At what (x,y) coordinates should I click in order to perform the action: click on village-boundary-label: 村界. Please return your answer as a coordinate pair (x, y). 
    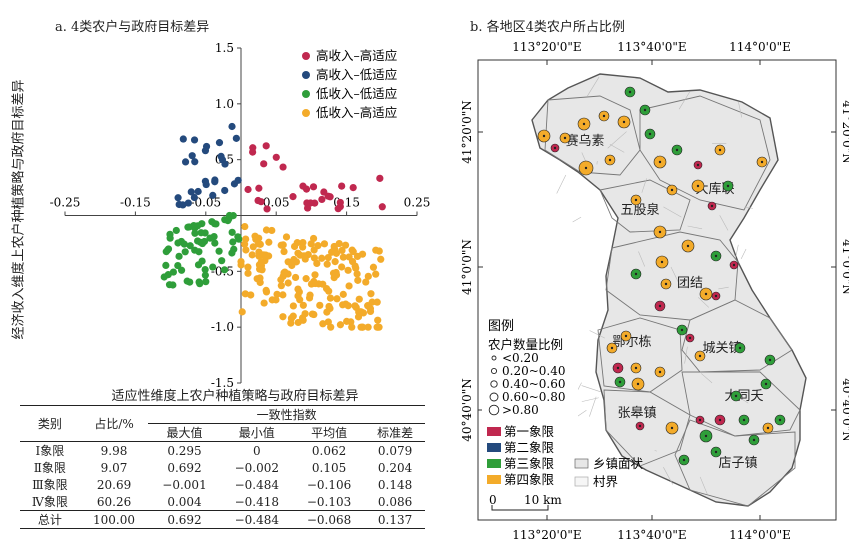
    Looking at the image, I should click on (606, 481).